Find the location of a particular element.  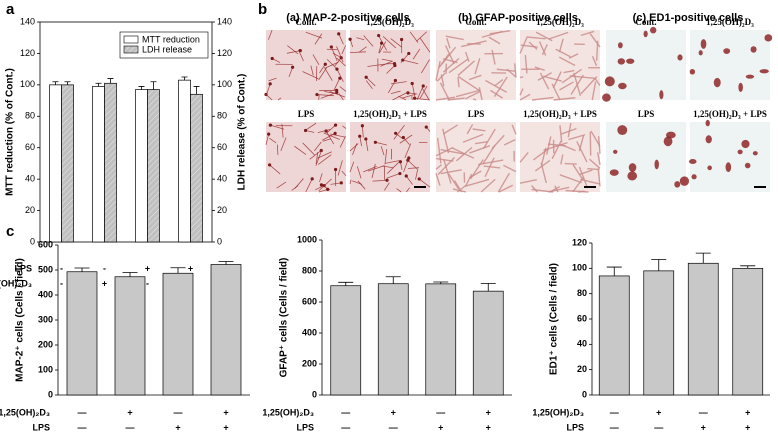

y2-tick-label: 40 is located at coordinates (222, 179).